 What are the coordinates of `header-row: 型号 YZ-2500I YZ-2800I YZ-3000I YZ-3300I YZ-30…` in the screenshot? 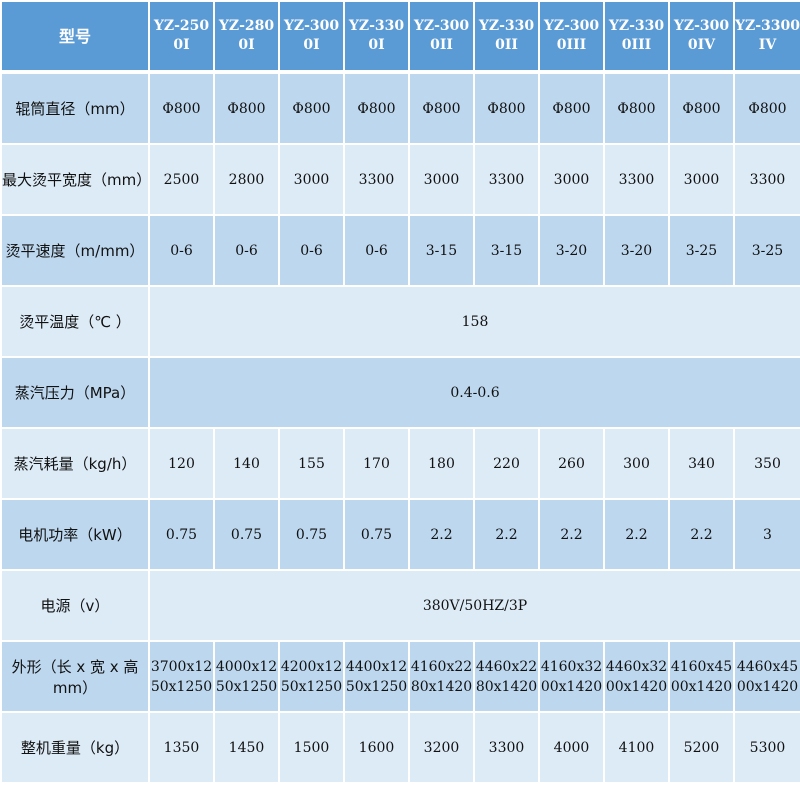 It's located at (400, 37).